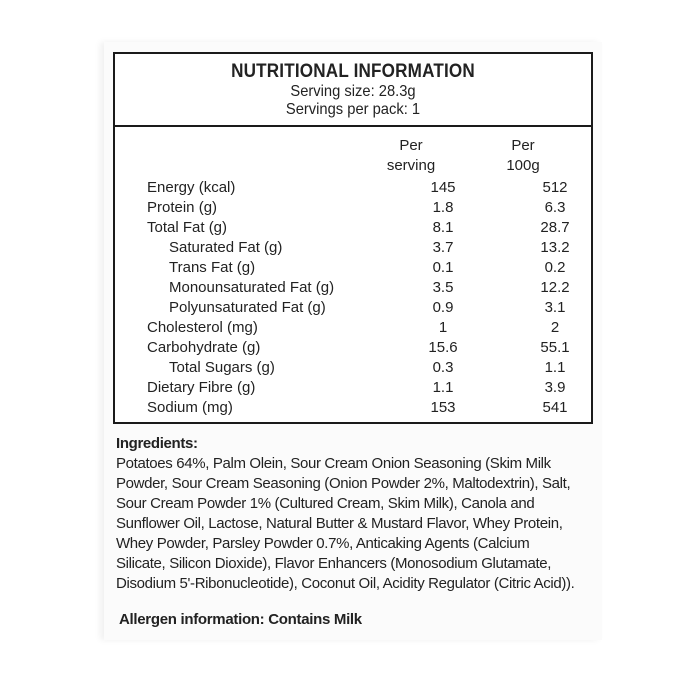  I want to click on per-100g-value: 6.3, so click(555, 207).